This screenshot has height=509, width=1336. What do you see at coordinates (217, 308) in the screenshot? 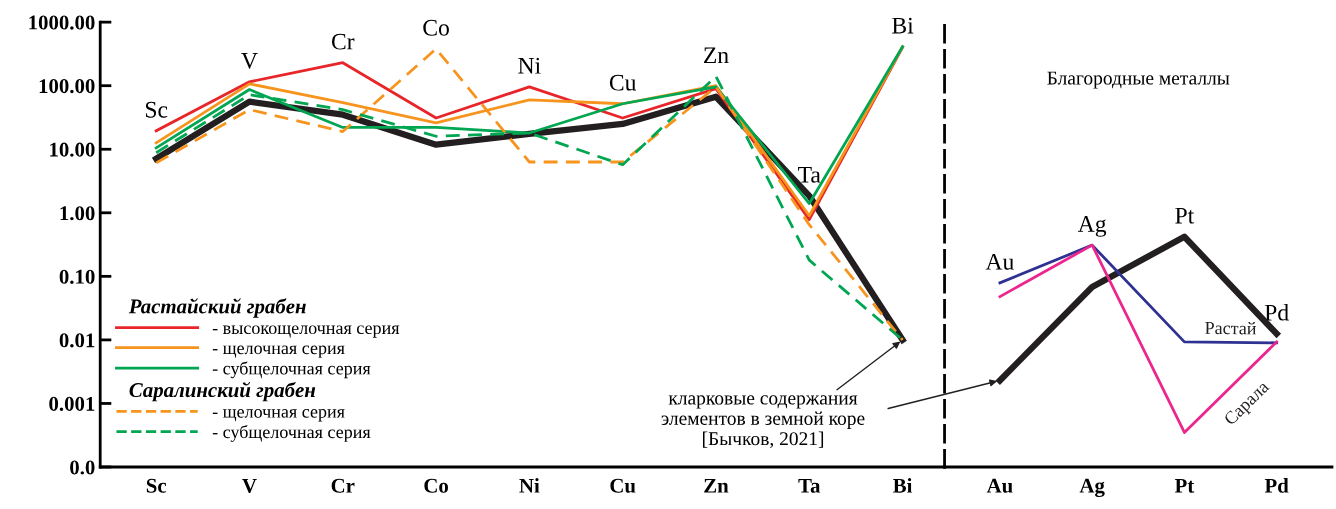
I see `annotation: Растайский грабен` at bounding box center [217, 308].